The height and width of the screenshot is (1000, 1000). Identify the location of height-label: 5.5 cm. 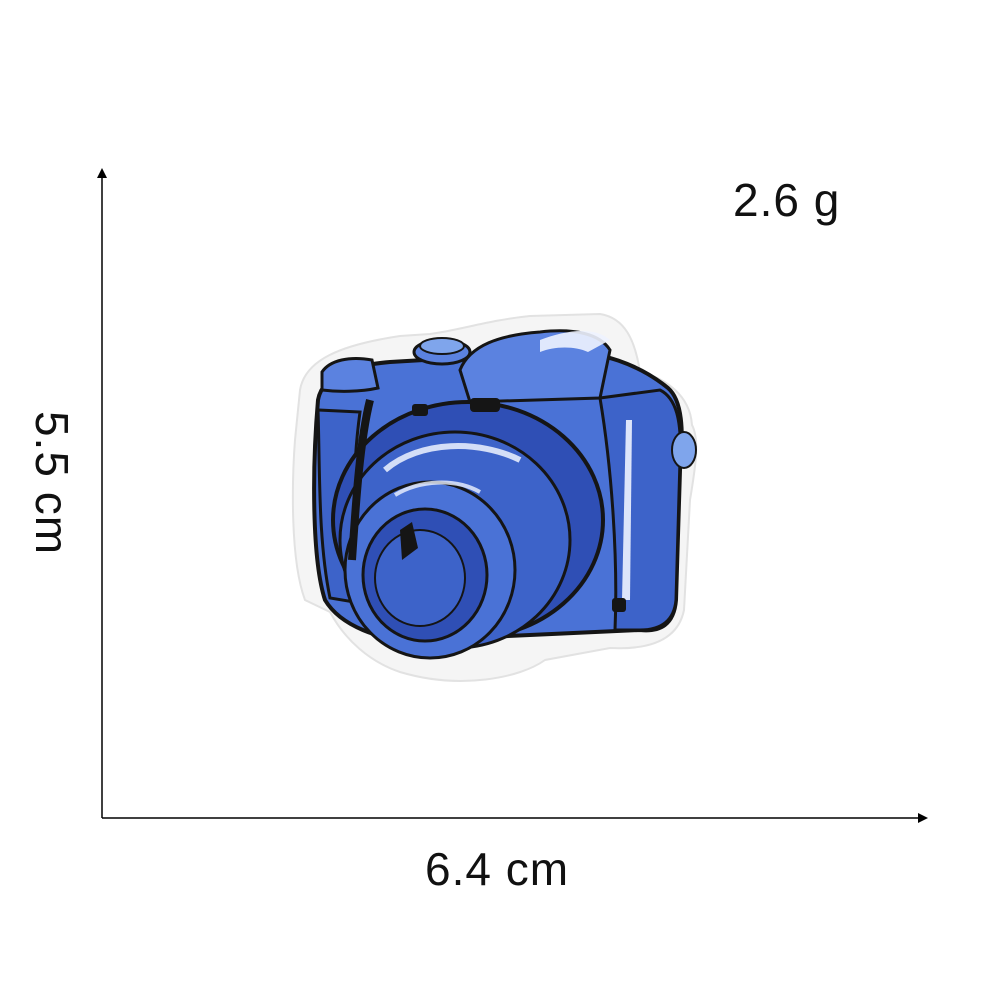
(52, 483).